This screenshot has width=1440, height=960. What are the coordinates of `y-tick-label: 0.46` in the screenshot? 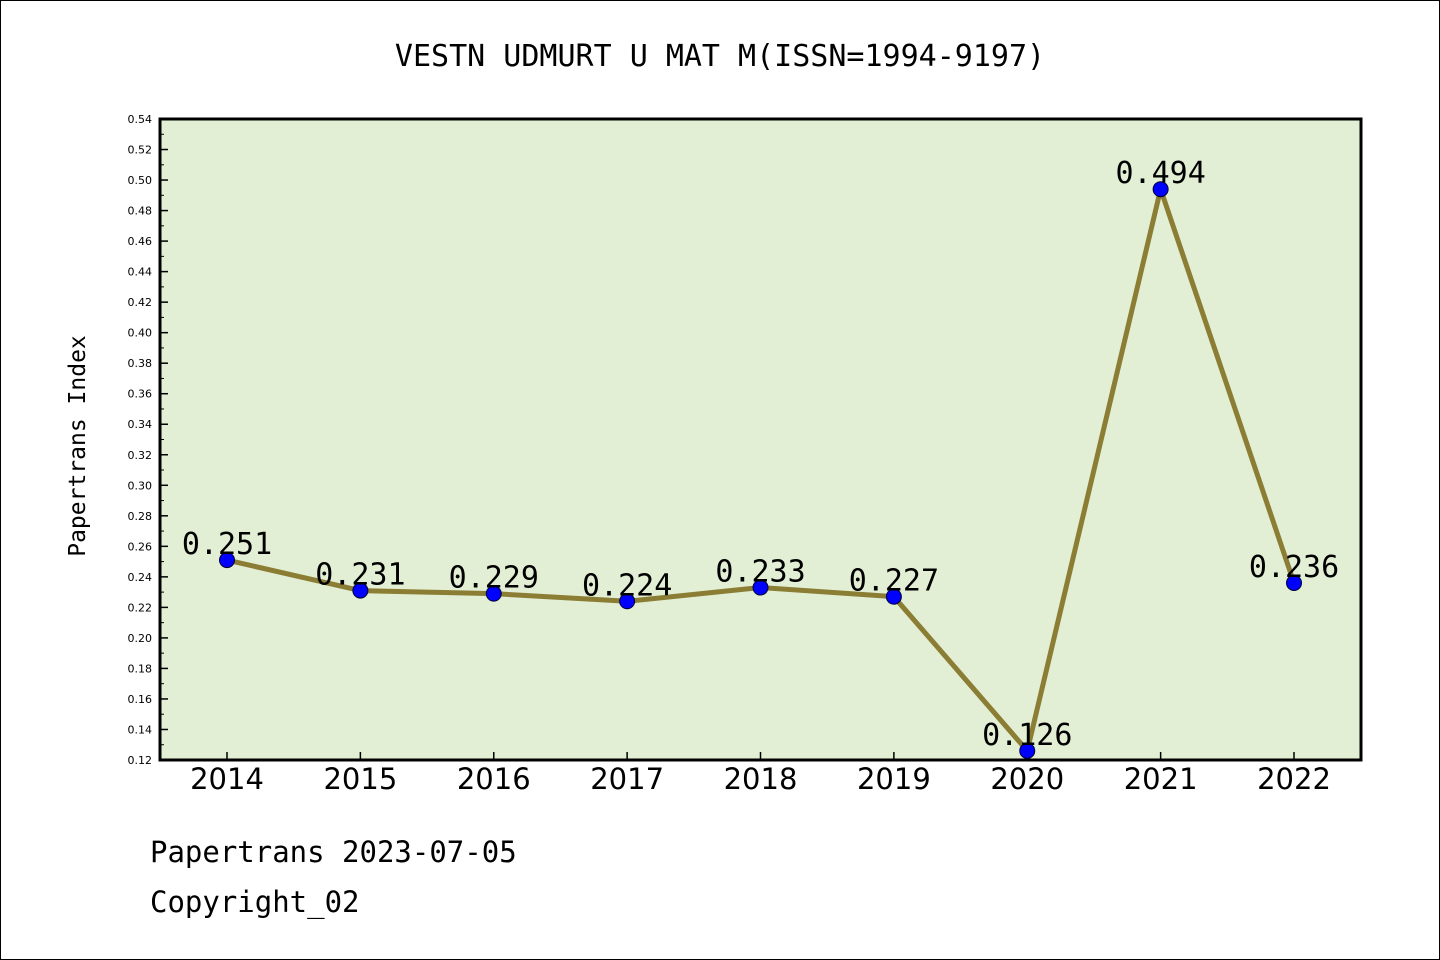 It's located at (140, 241).